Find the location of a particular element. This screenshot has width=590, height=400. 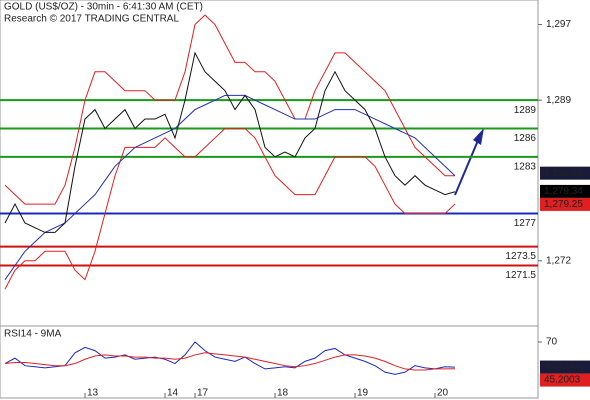

price-tag-label: 46.7291 is located at coordinates (562, 367).